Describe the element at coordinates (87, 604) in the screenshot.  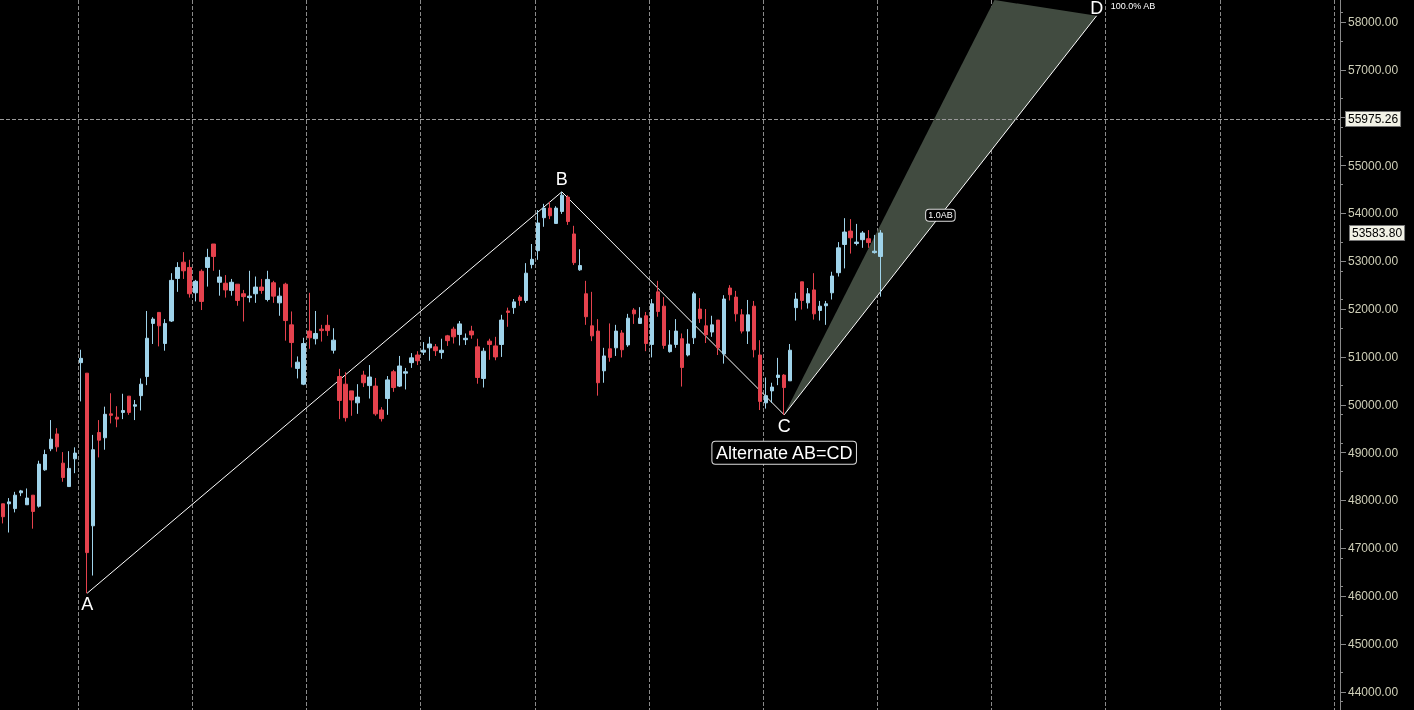
I see `annotation: A` at that location.